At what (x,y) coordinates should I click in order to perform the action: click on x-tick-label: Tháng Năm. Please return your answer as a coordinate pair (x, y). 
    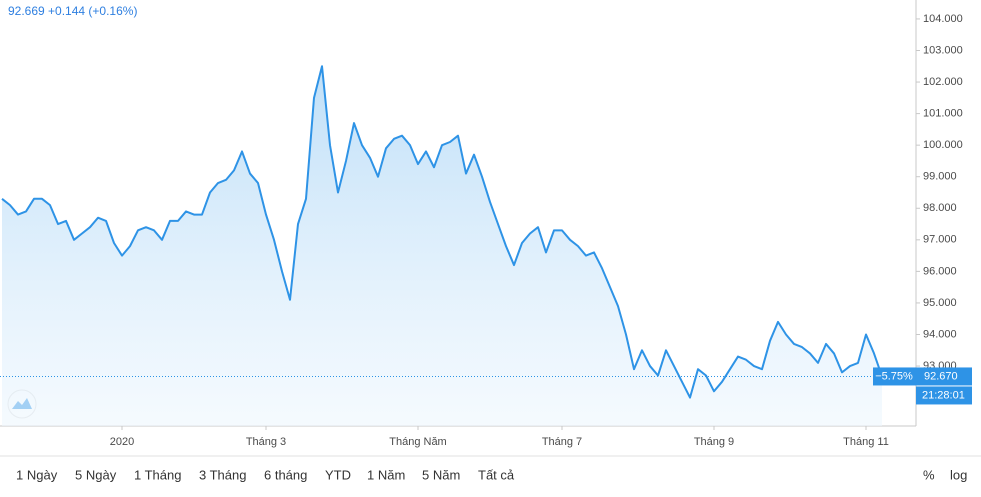
    Looking at the image, I should click on (417, 442).